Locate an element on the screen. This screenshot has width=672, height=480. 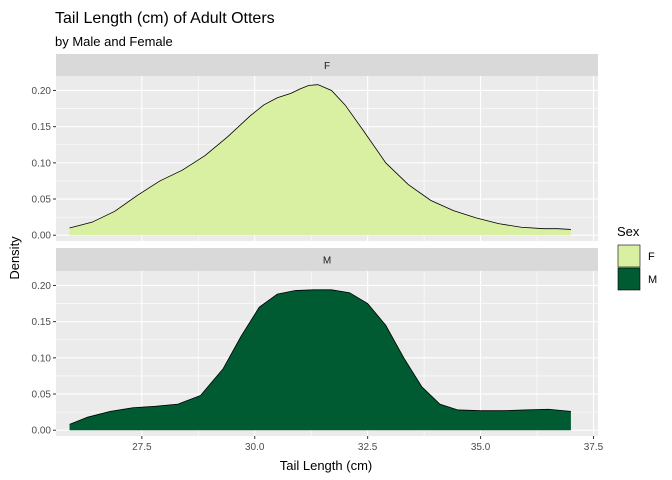
x-tick-label: 32.5 is located at coordinates (368, 447).